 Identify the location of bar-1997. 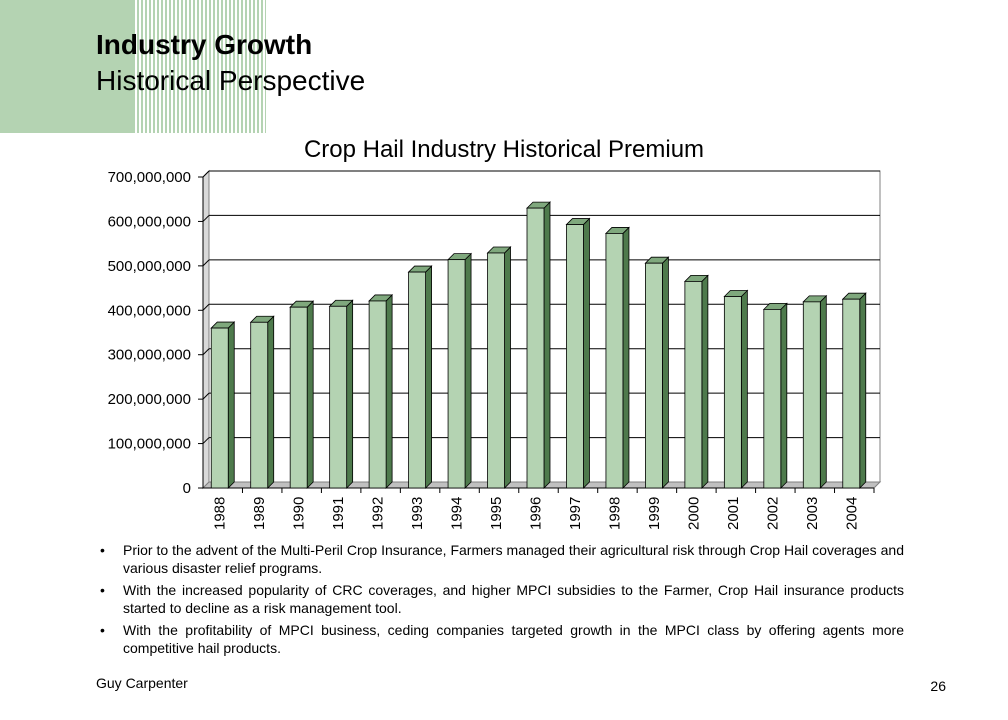
(575, 356).